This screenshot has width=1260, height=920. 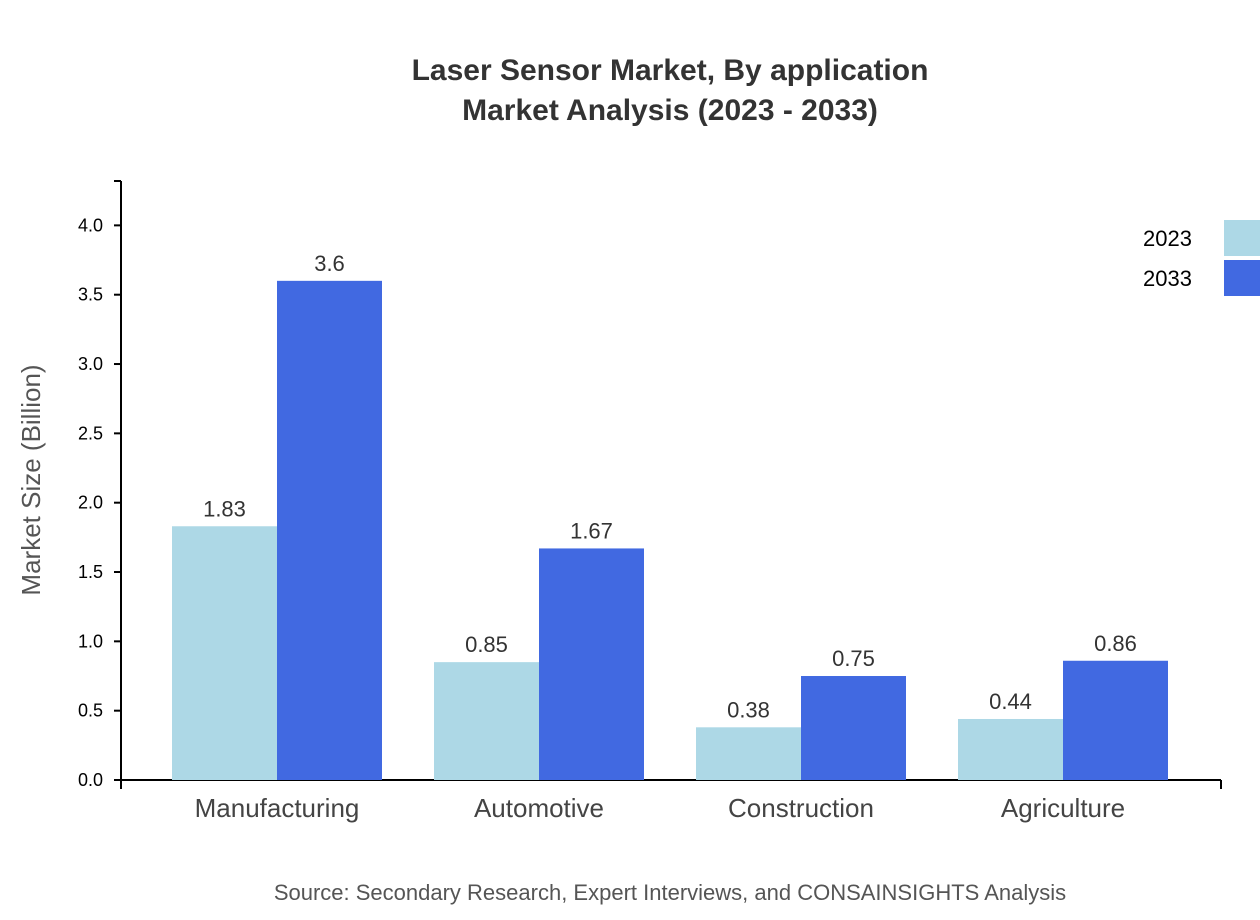 I want to click on legend-swatch-2033, so click(x=1242, y=278).